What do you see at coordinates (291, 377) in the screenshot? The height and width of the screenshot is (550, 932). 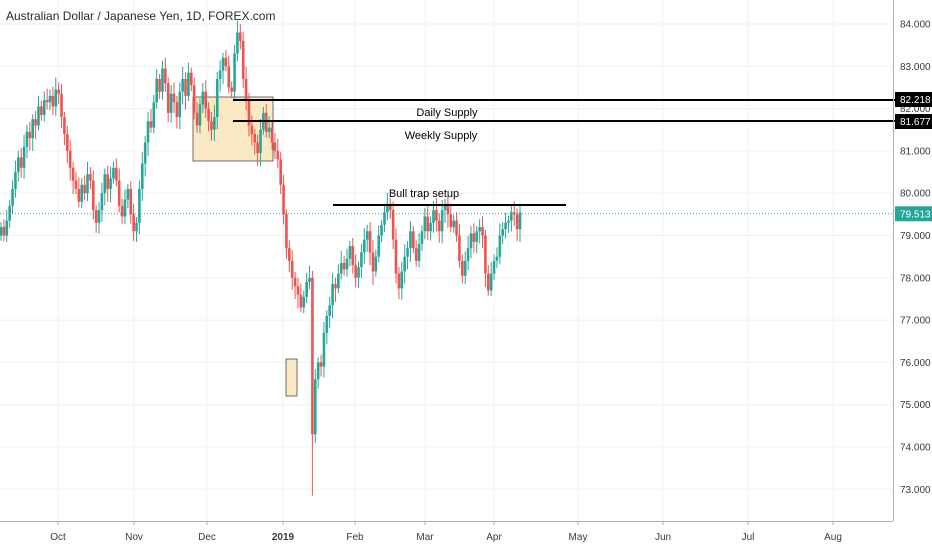 I see `demand-zone` at bounding box center [291, 377].